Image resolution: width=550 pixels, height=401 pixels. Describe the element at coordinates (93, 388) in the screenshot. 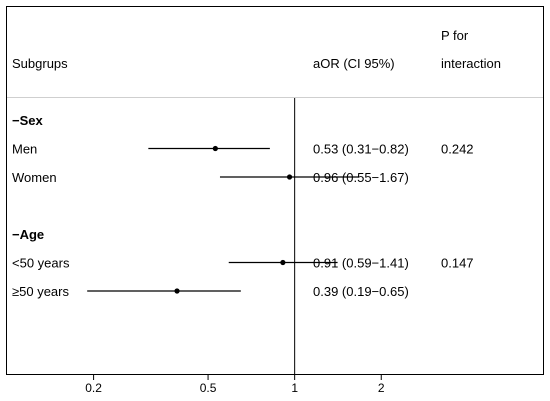

I see `x-tick-label: 0.2` at that location.